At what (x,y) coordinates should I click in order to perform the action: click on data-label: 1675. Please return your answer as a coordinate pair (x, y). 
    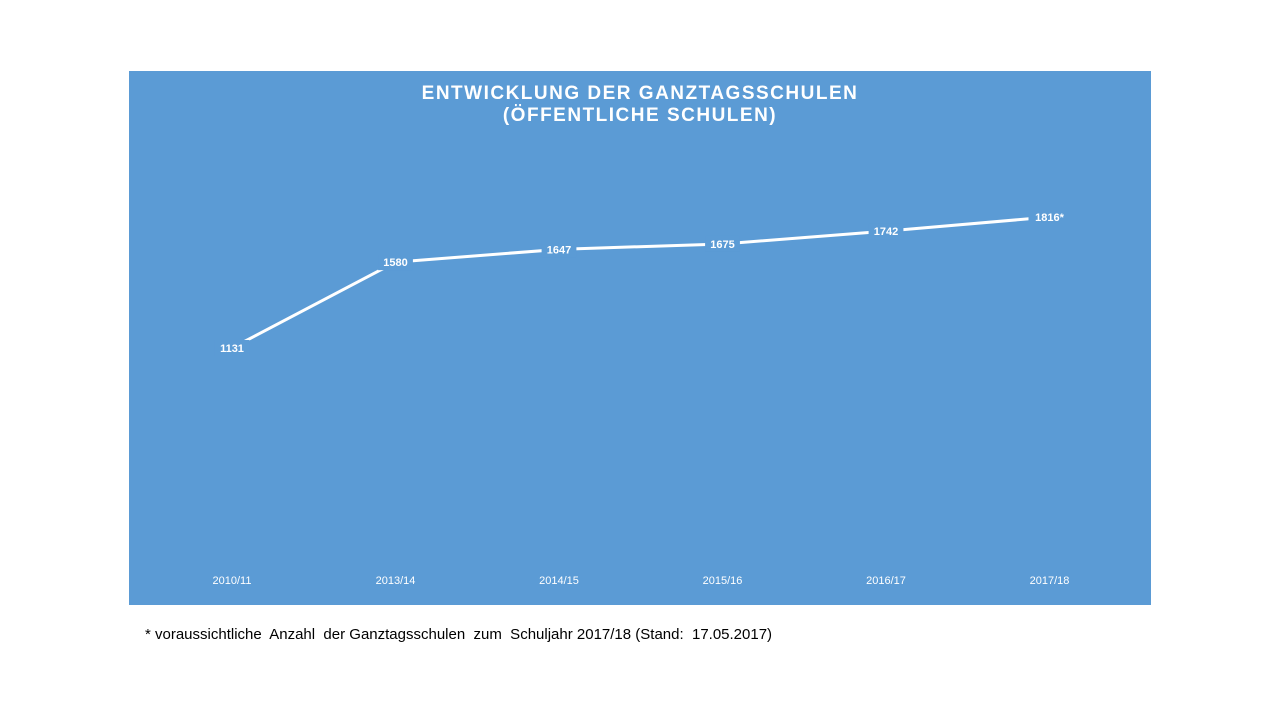
    Looking at the image, I should click on (722, 245).